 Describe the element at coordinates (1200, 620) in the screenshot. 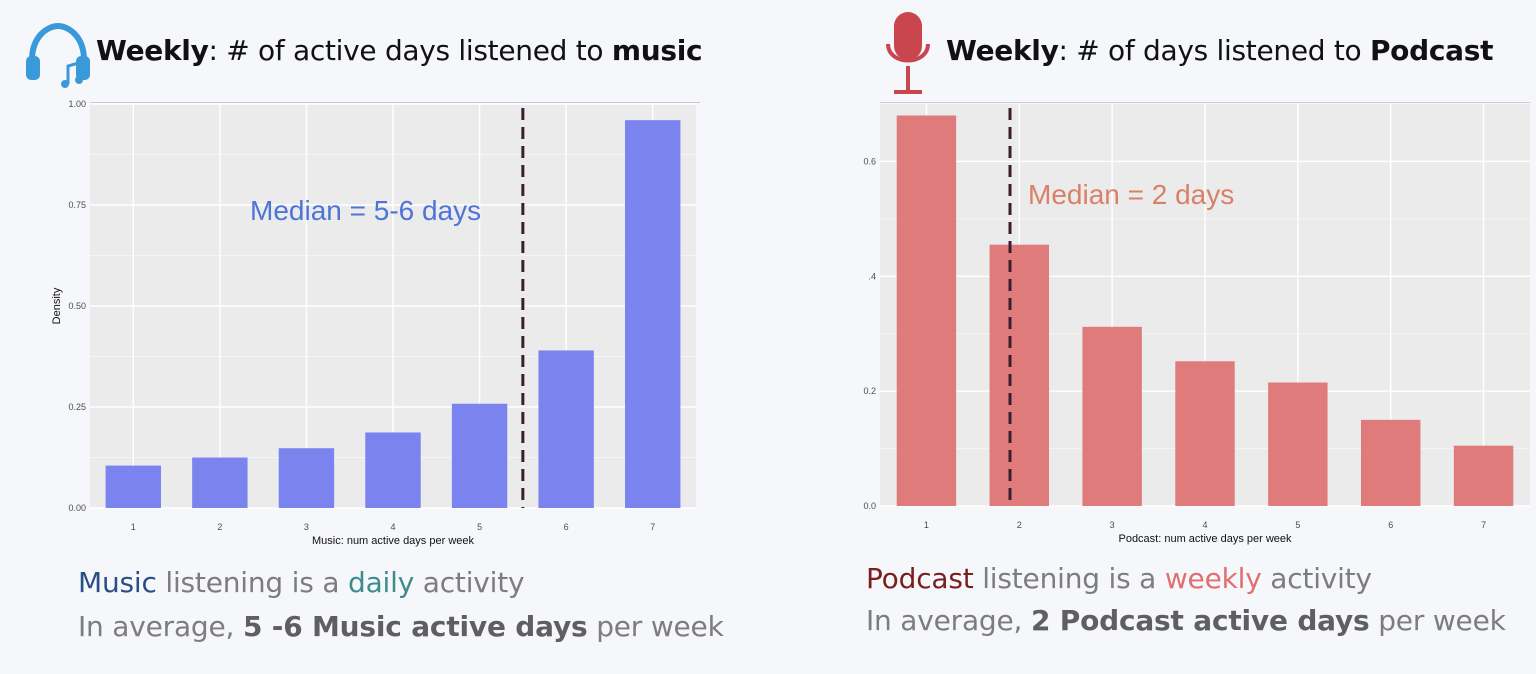

I see `caption-podcast-days: 2 Podcast active days` at that location.